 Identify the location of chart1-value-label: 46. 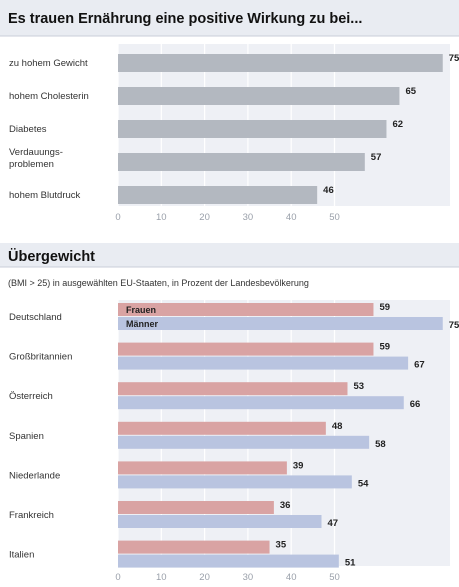
(328, 190).